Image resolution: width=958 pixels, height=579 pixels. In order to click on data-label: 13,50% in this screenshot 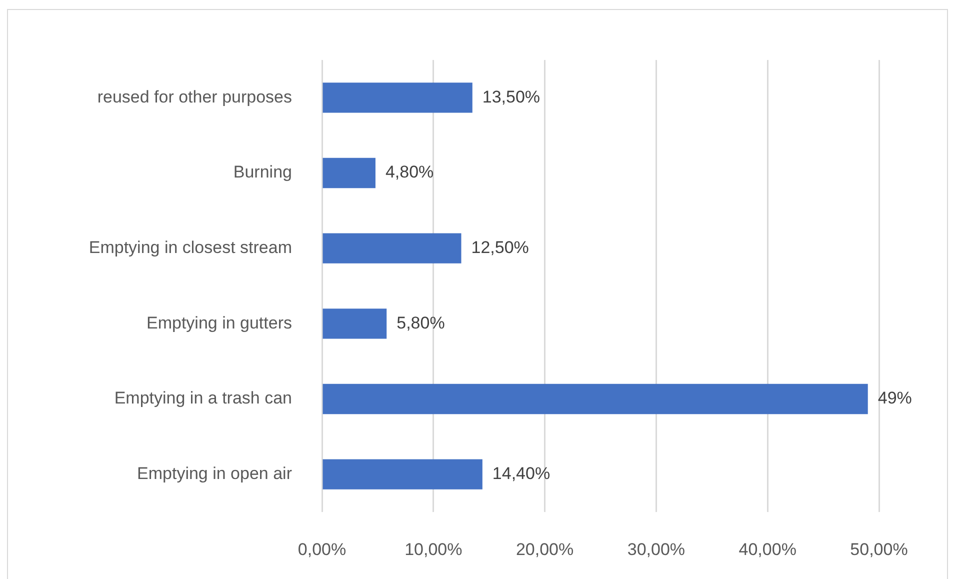, I will do `click(511, 96)`.